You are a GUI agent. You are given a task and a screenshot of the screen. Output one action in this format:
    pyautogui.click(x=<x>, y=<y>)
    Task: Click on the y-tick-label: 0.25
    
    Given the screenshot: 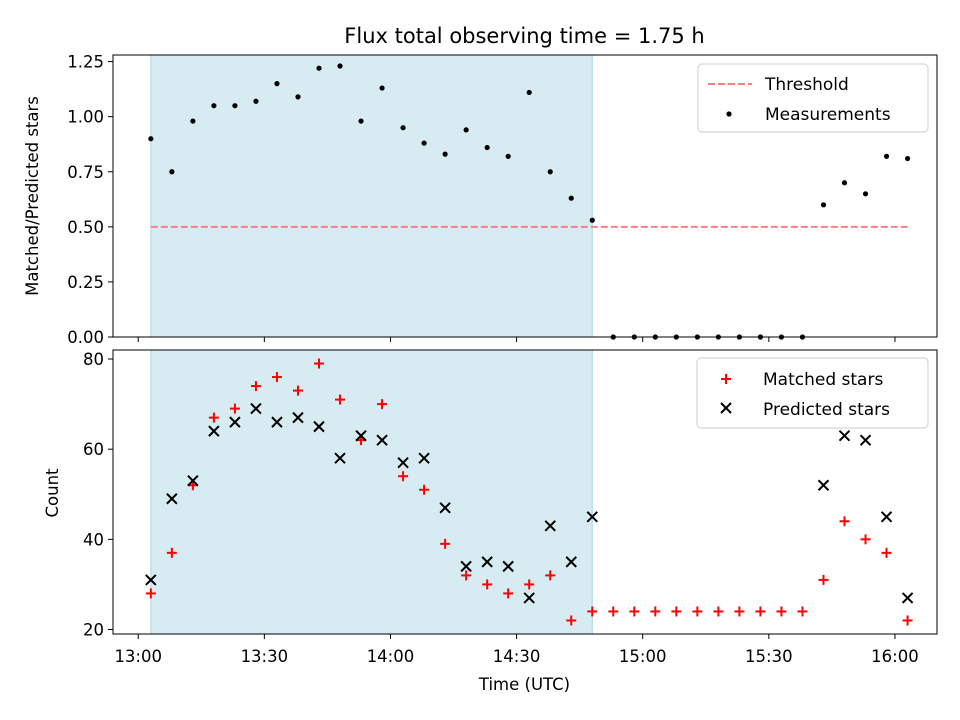 What is the action you would take?
    pyautogui.click(x=85, y=282)
    